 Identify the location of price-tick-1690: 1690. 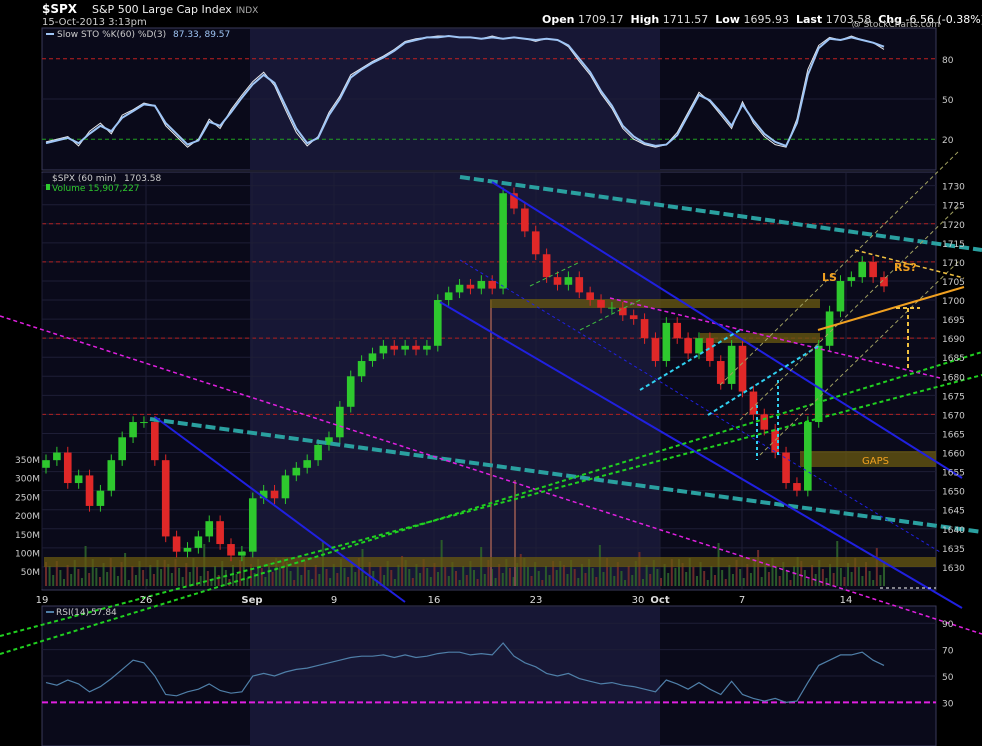
(953, 340).